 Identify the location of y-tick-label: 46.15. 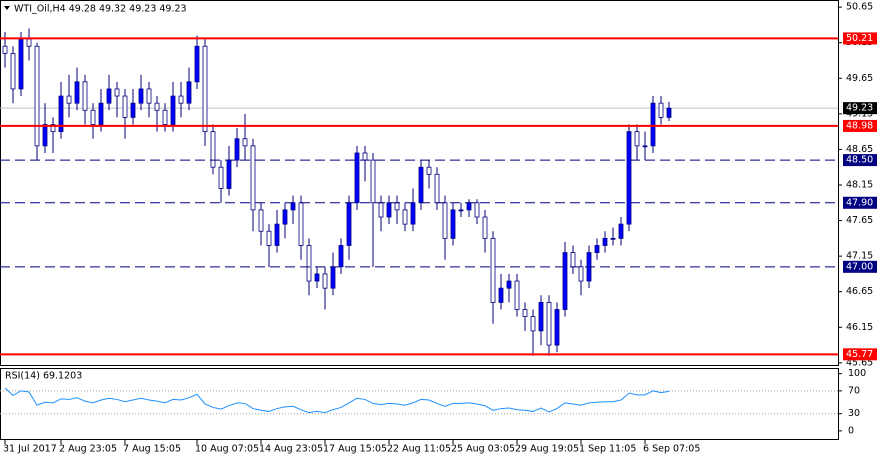
(859, 327).